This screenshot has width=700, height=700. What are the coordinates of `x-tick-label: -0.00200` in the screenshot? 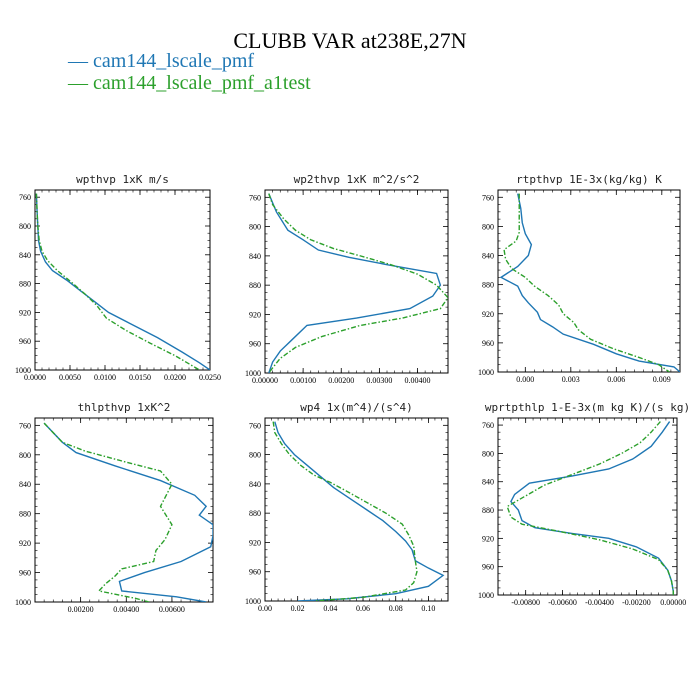 It's located at (636, 602).